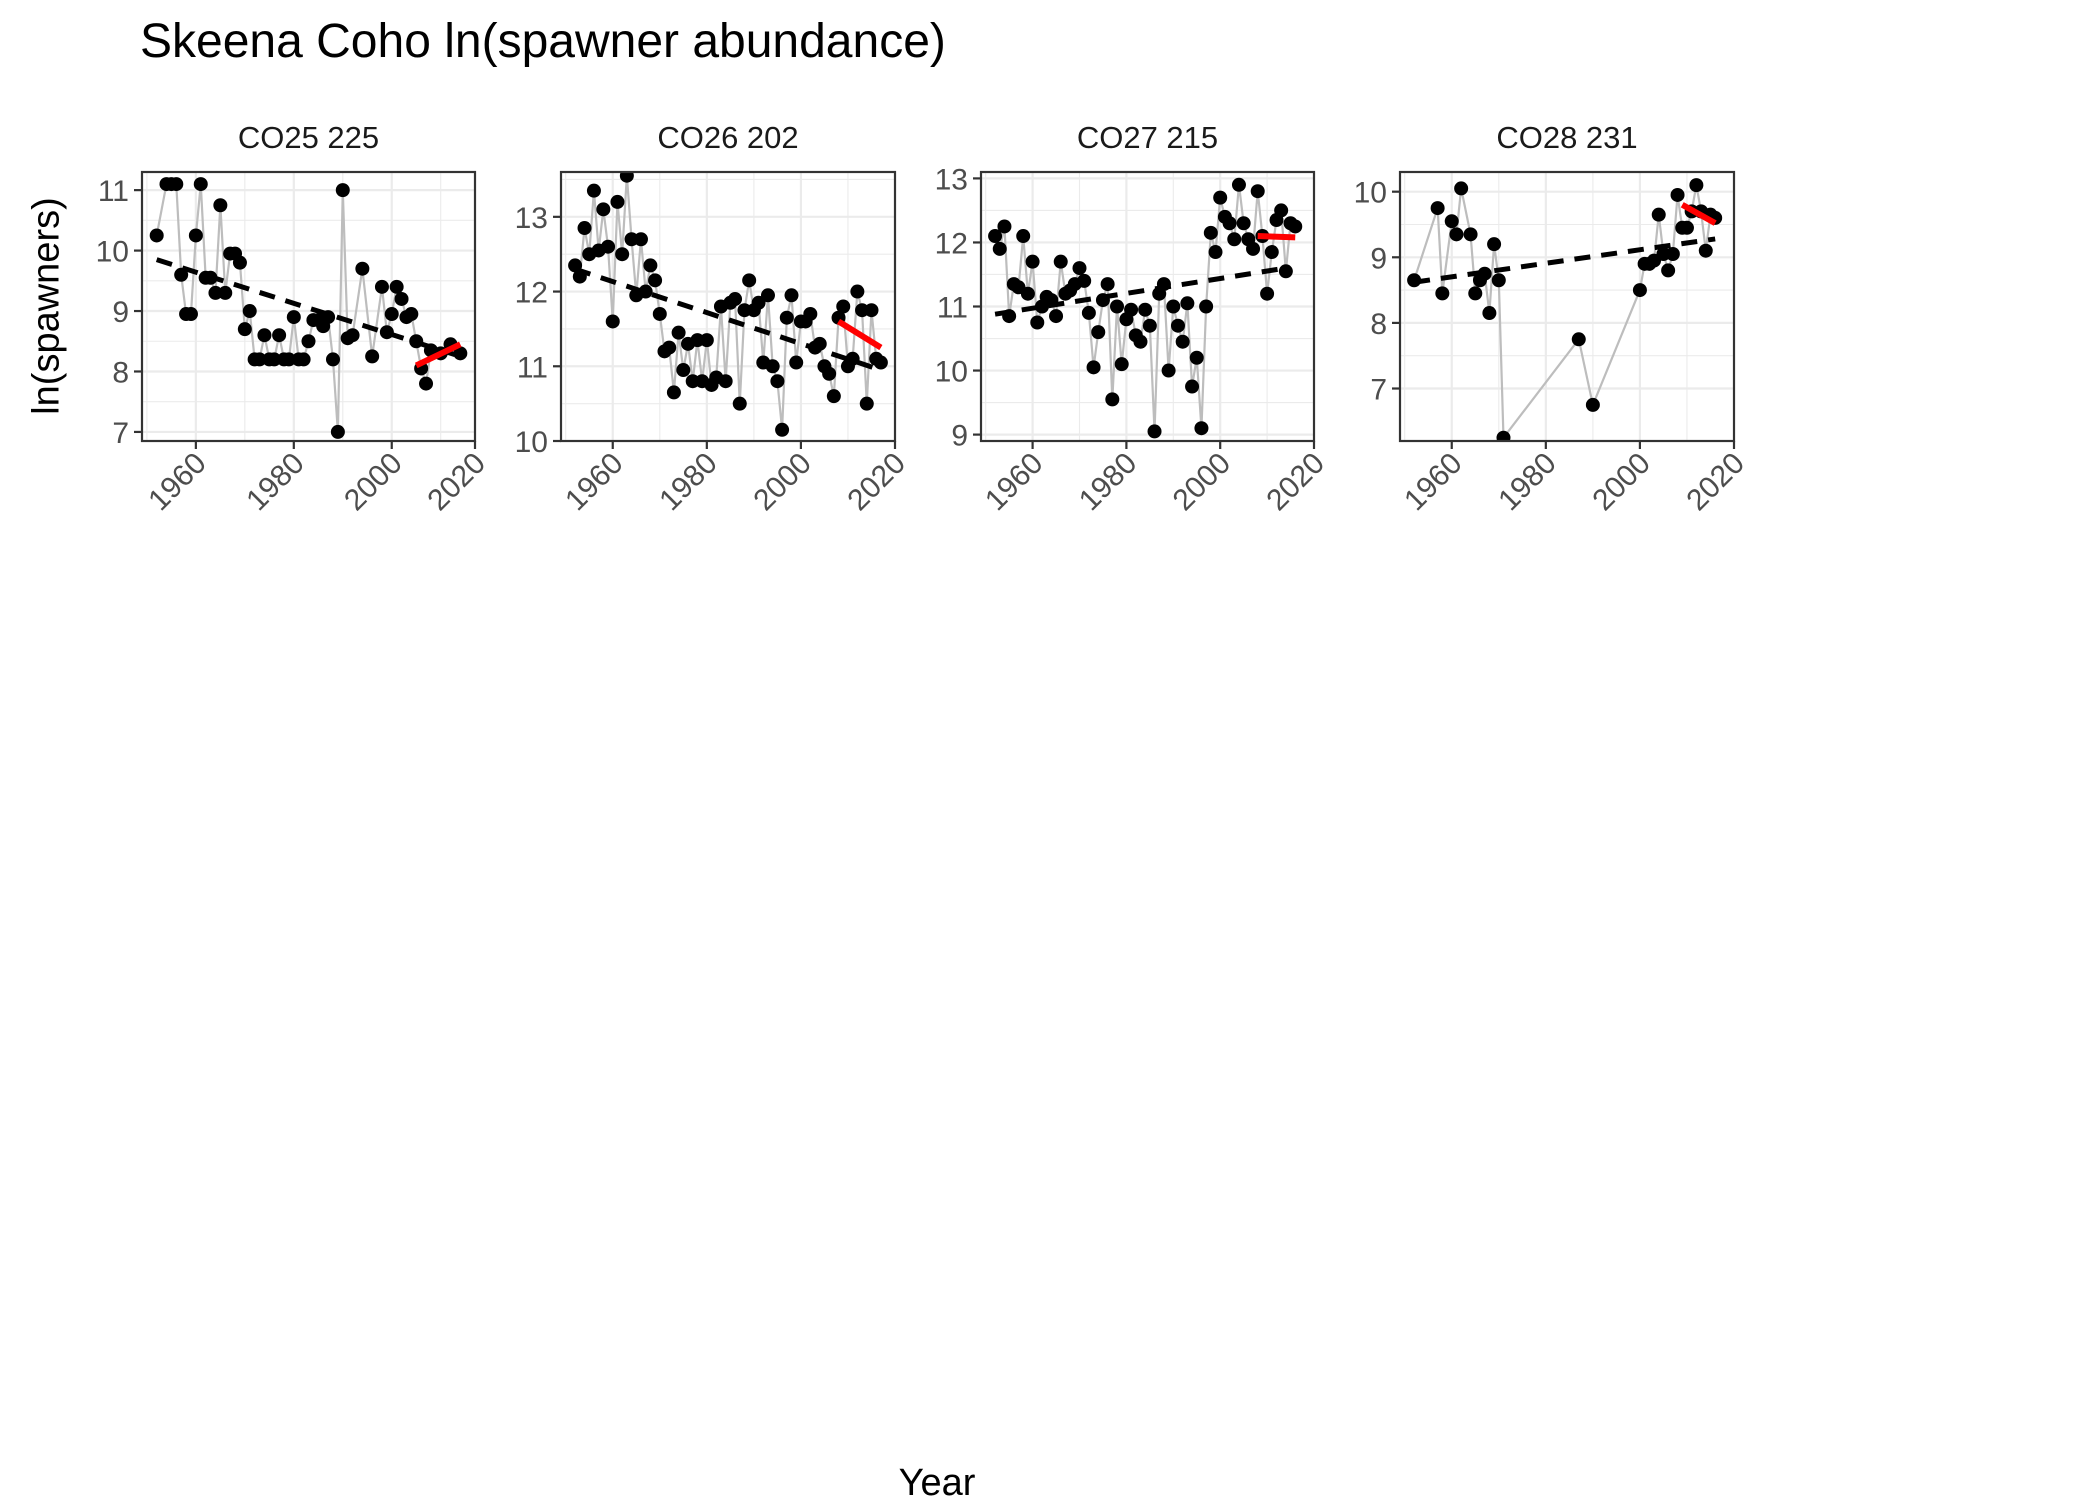  What do you see at coordinates (308, 137) in the screenshot?
I see `facet-strip-label: CO25 225` at bounding box center [308, 137].